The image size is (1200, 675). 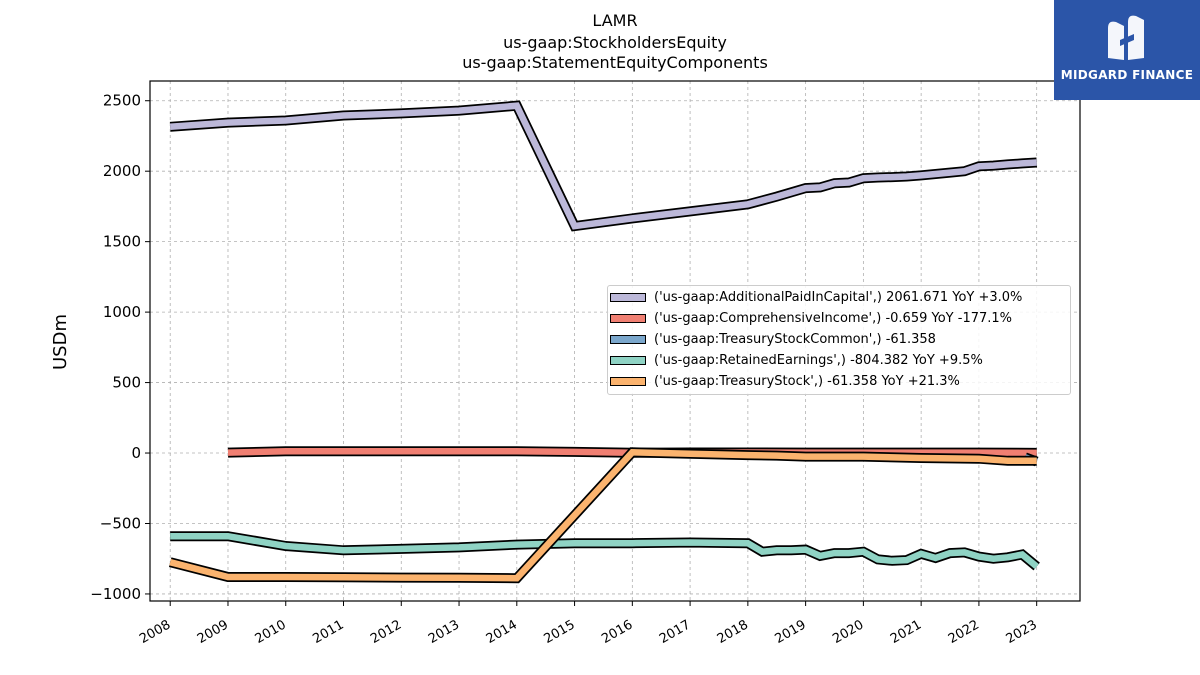 What do you see at coordinates (617, 632) in the screenshot?
I see `x-tick-label: 2016` at bounding box center [617, 632].